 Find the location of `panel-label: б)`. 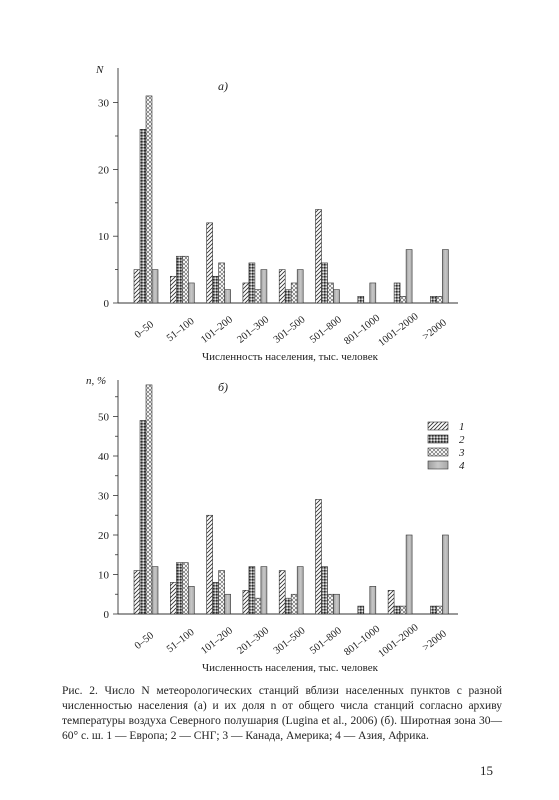

panel-label: б) is located at coordinates (223, 387).